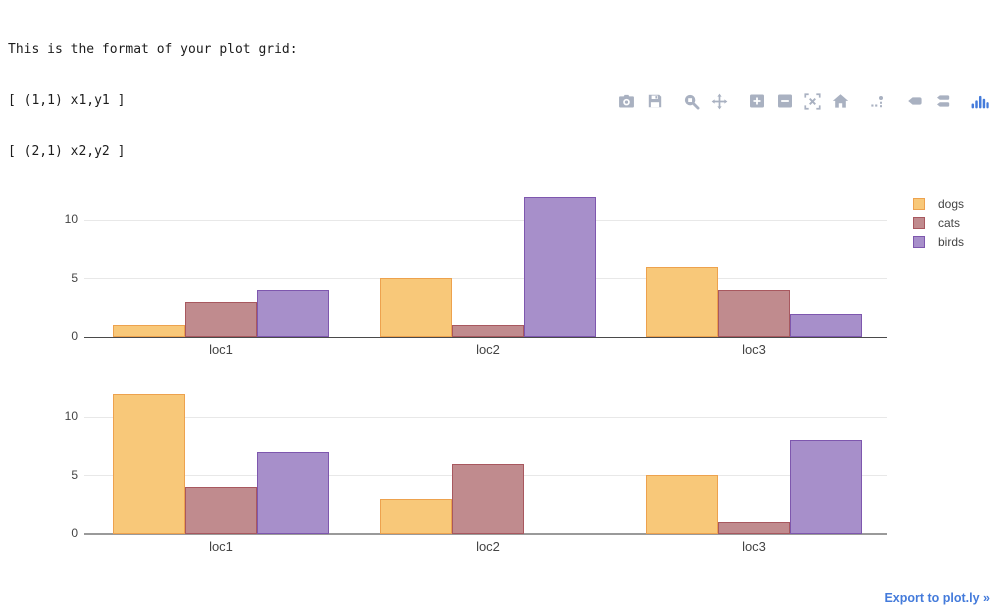  What do you see at coordinates (756, 101) in the screenshot?
I see `zoom-in-icon` at bounding box center [756, 101].